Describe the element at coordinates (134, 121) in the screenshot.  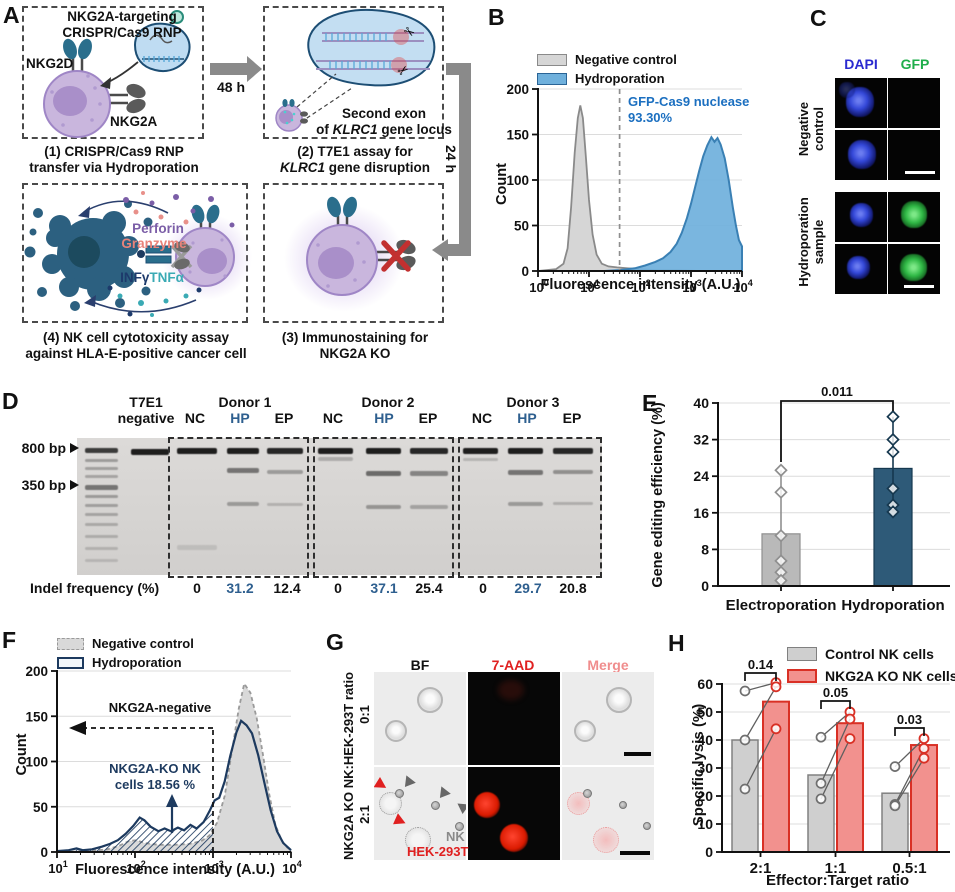
I see `nkg2a-label: NKG2A` at that location.